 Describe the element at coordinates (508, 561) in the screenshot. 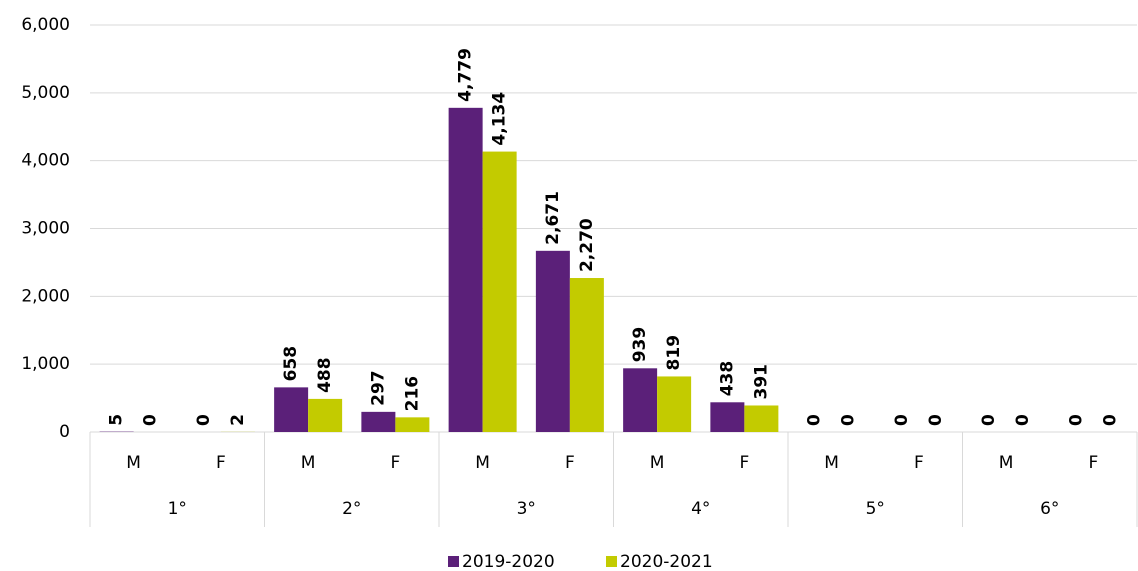

I see `legend-label: 2019-2020` at that location.